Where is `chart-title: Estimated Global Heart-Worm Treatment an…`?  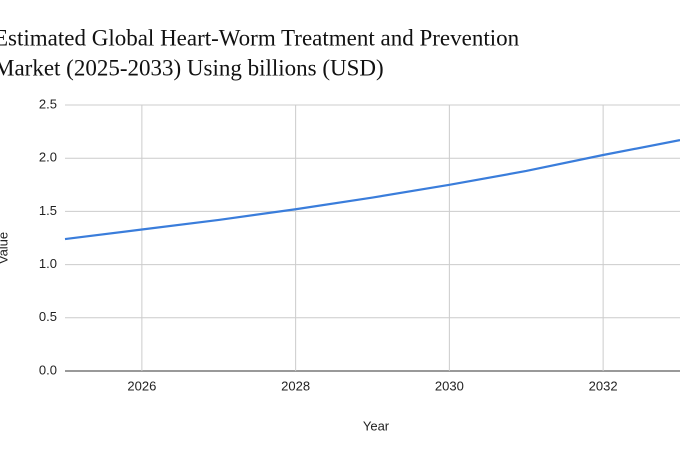 chart-title: Estimated Global Heart-Worm Treatment an… is located at coordinates (260, 37).